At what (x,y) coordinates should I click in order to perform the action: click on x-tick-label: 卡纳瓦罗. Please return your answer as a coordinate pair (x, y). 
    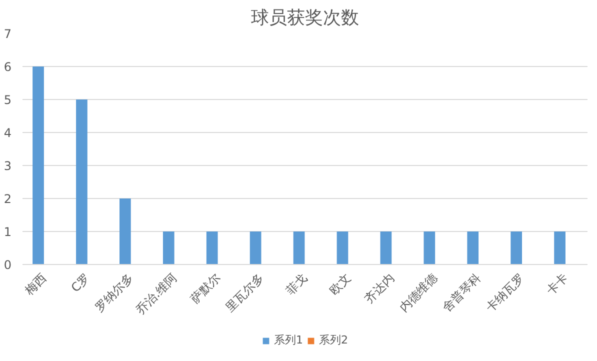
    Looking at the image, I should click on (505, 292).